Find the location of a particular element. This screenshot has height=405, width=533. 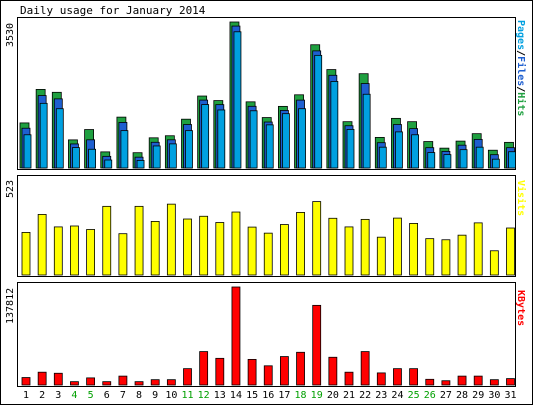

chart-title: Daily usage for January 2014 is located at coordinates (113, 10).